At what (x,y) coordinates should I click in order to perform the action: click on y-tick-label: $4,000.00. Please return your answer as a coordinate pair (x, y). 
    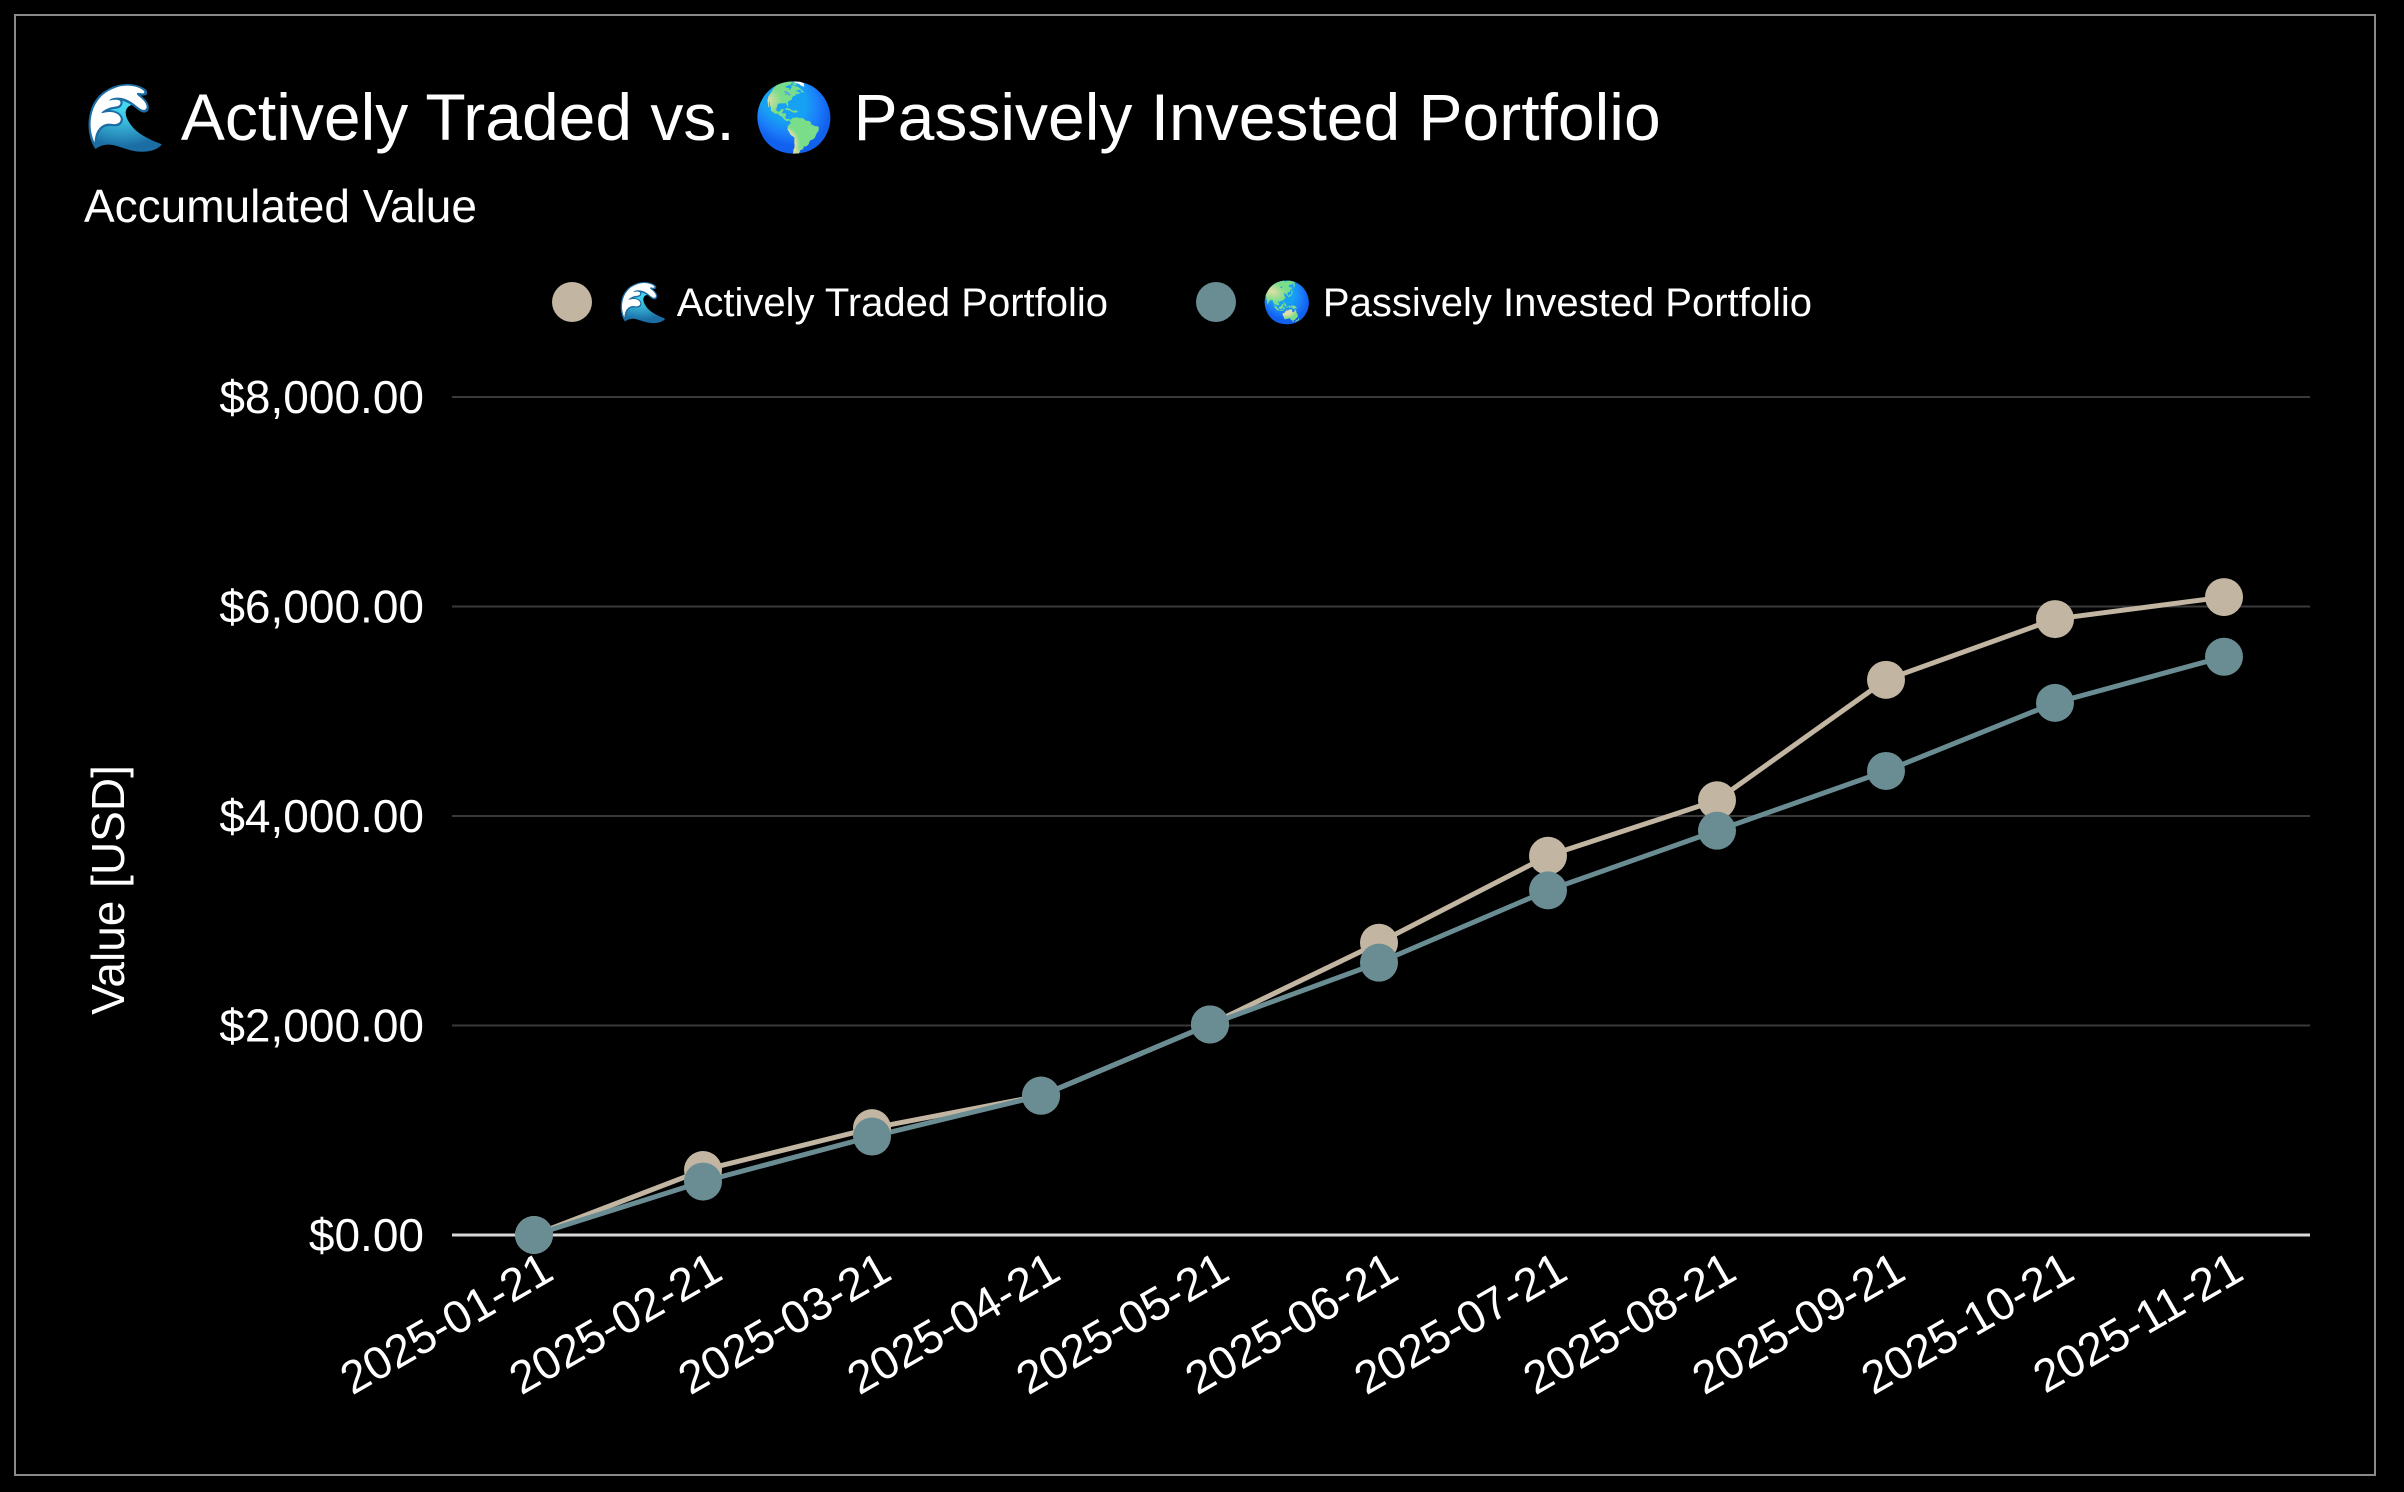
    Looking at the image, I should click on (321, 816).